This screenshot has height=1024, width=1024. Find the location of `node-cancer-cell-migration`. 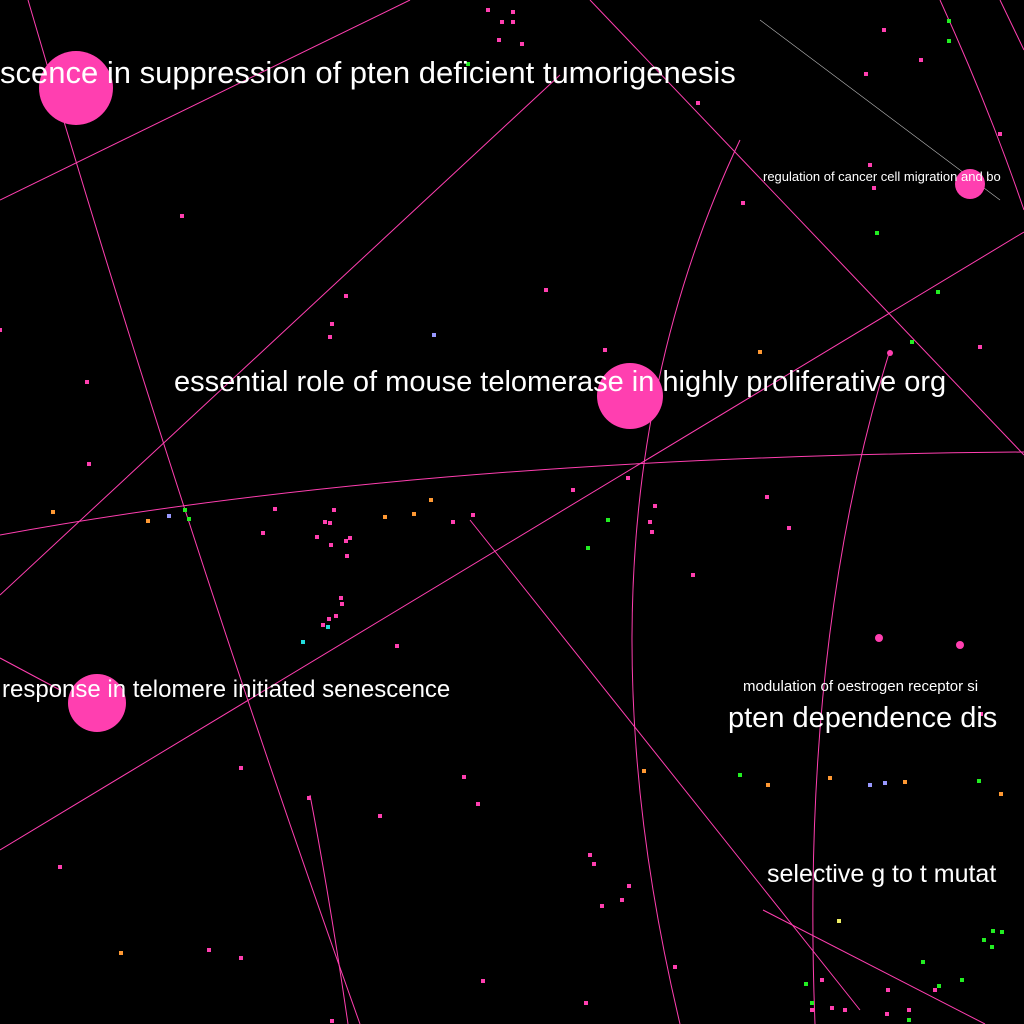

node-cancer-cell-migration is located at coordinates (970, 184).